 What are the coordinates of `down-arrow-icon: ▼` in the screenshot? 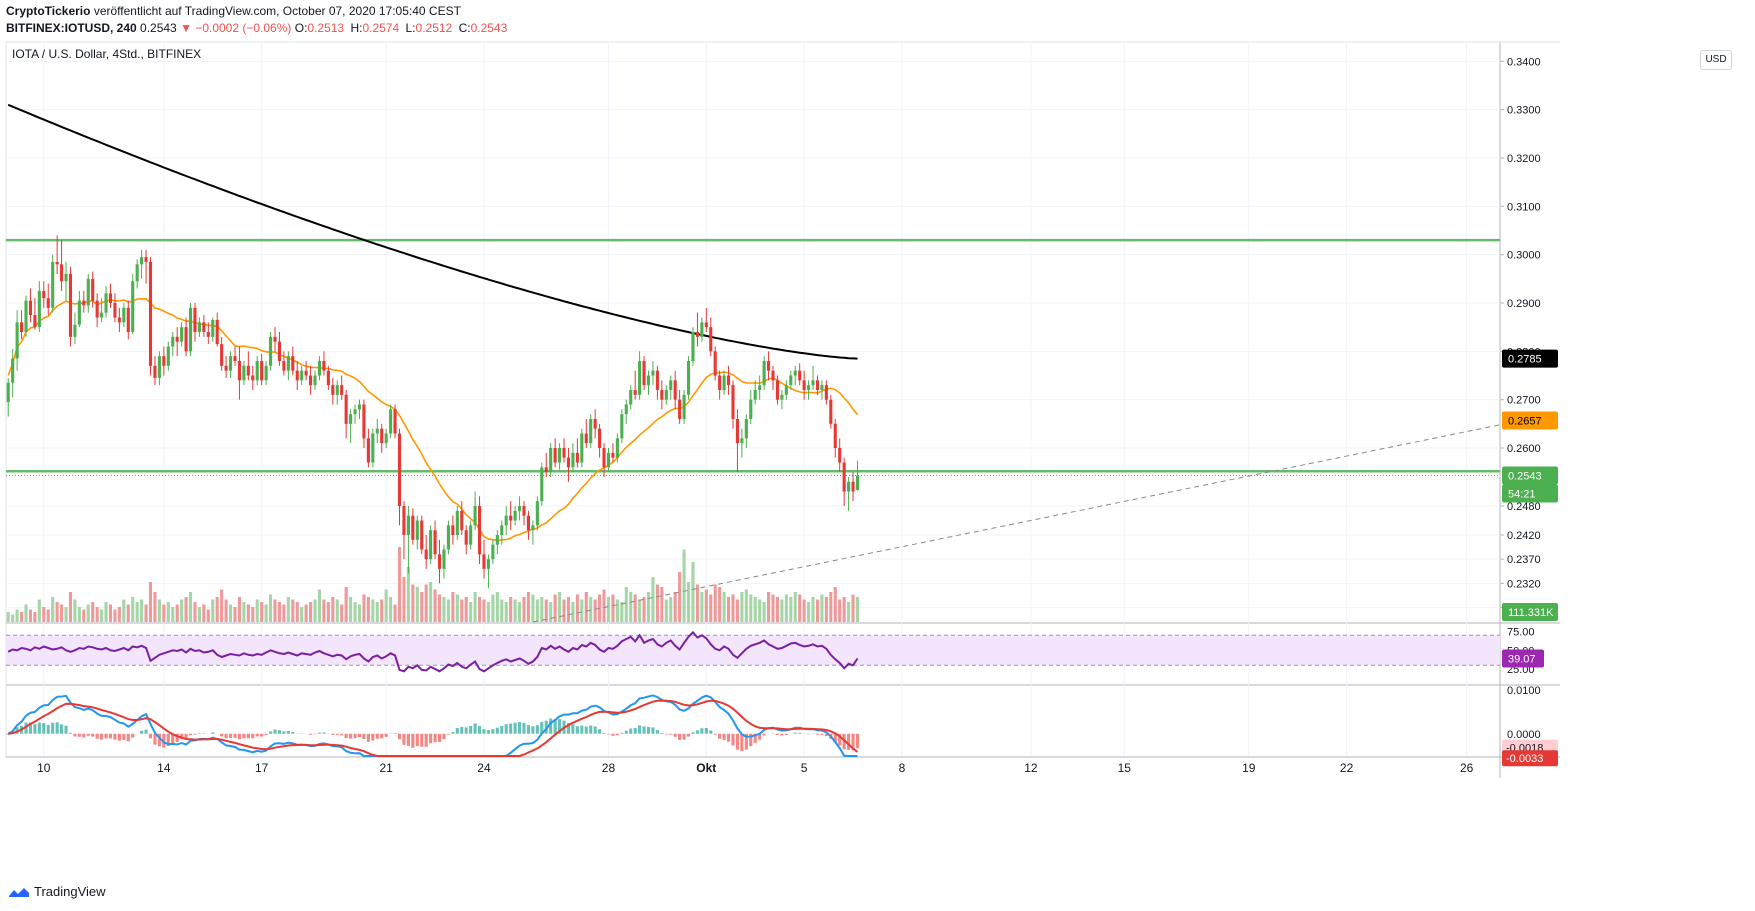 It's located at (186, 28).